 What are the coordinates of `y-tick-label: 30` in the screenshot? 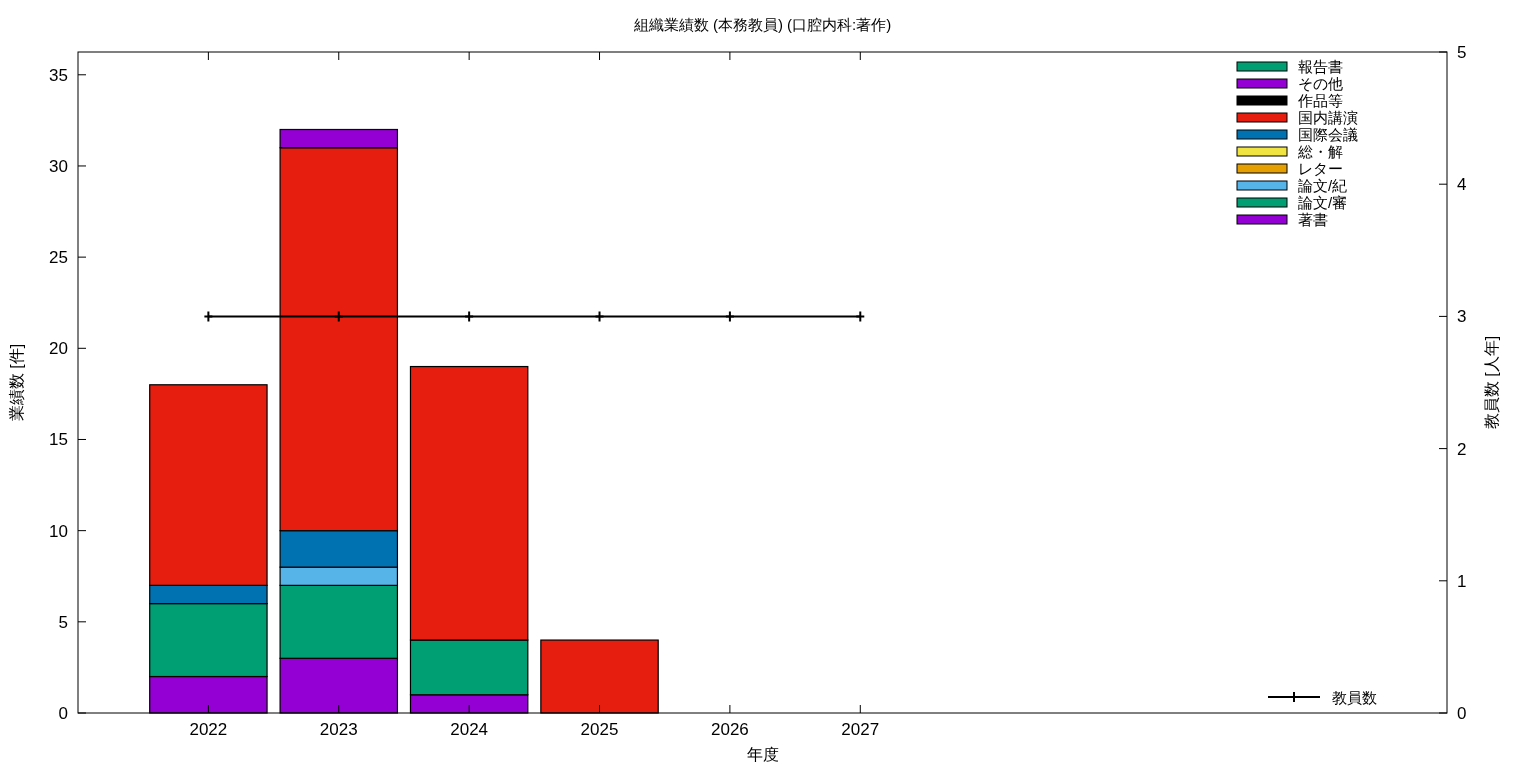 It's located at (58, 166).